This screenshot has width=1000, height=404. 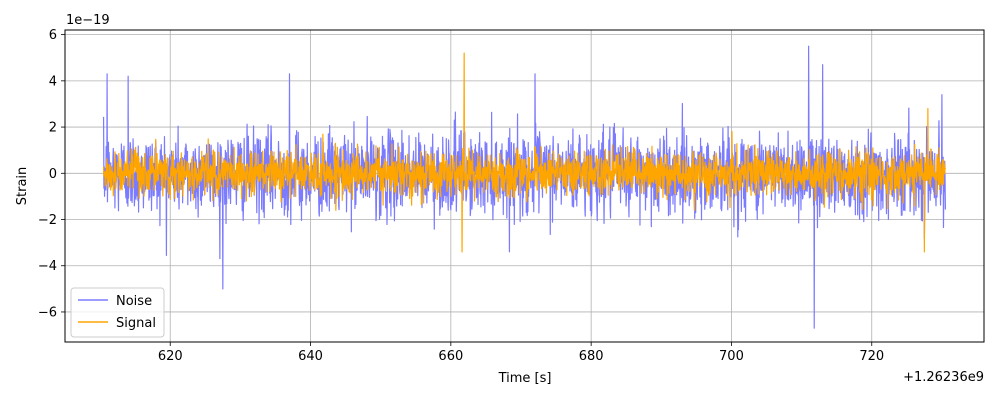 I want to click on y-scale-label: 1e−19, so click(x=88, y=20).